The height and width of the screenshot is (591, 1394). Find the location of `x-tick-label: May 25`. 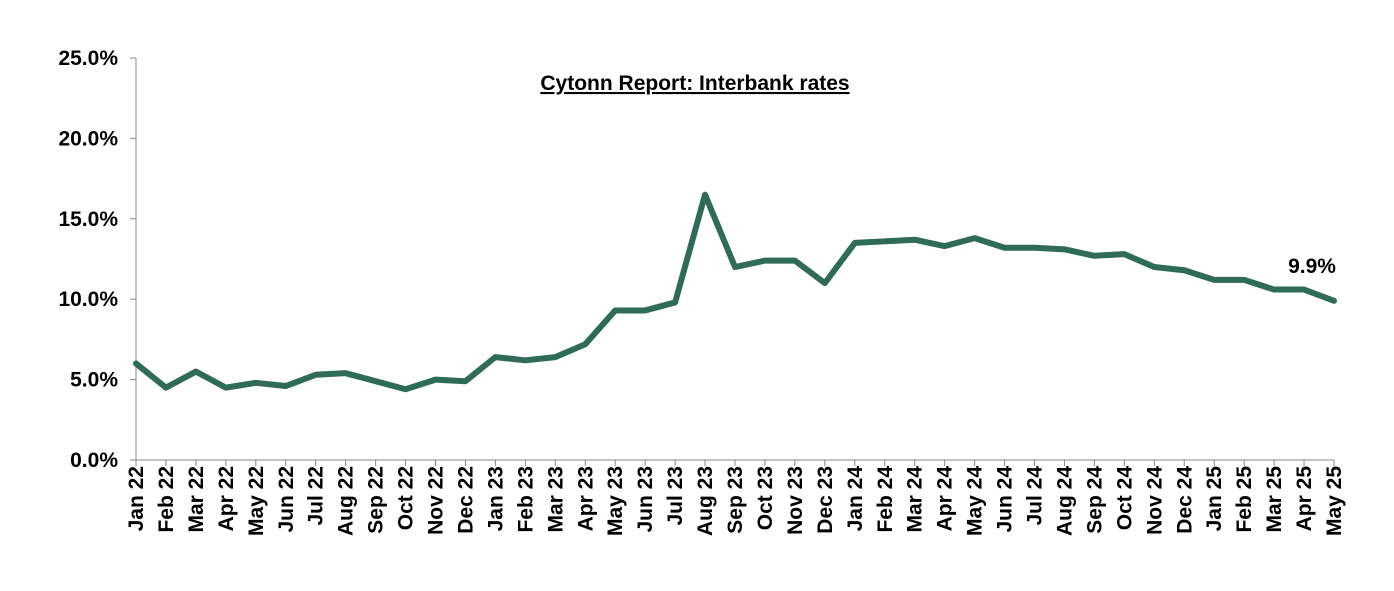

x-tick-label: May 25 is located at coordinates (1334, 501).